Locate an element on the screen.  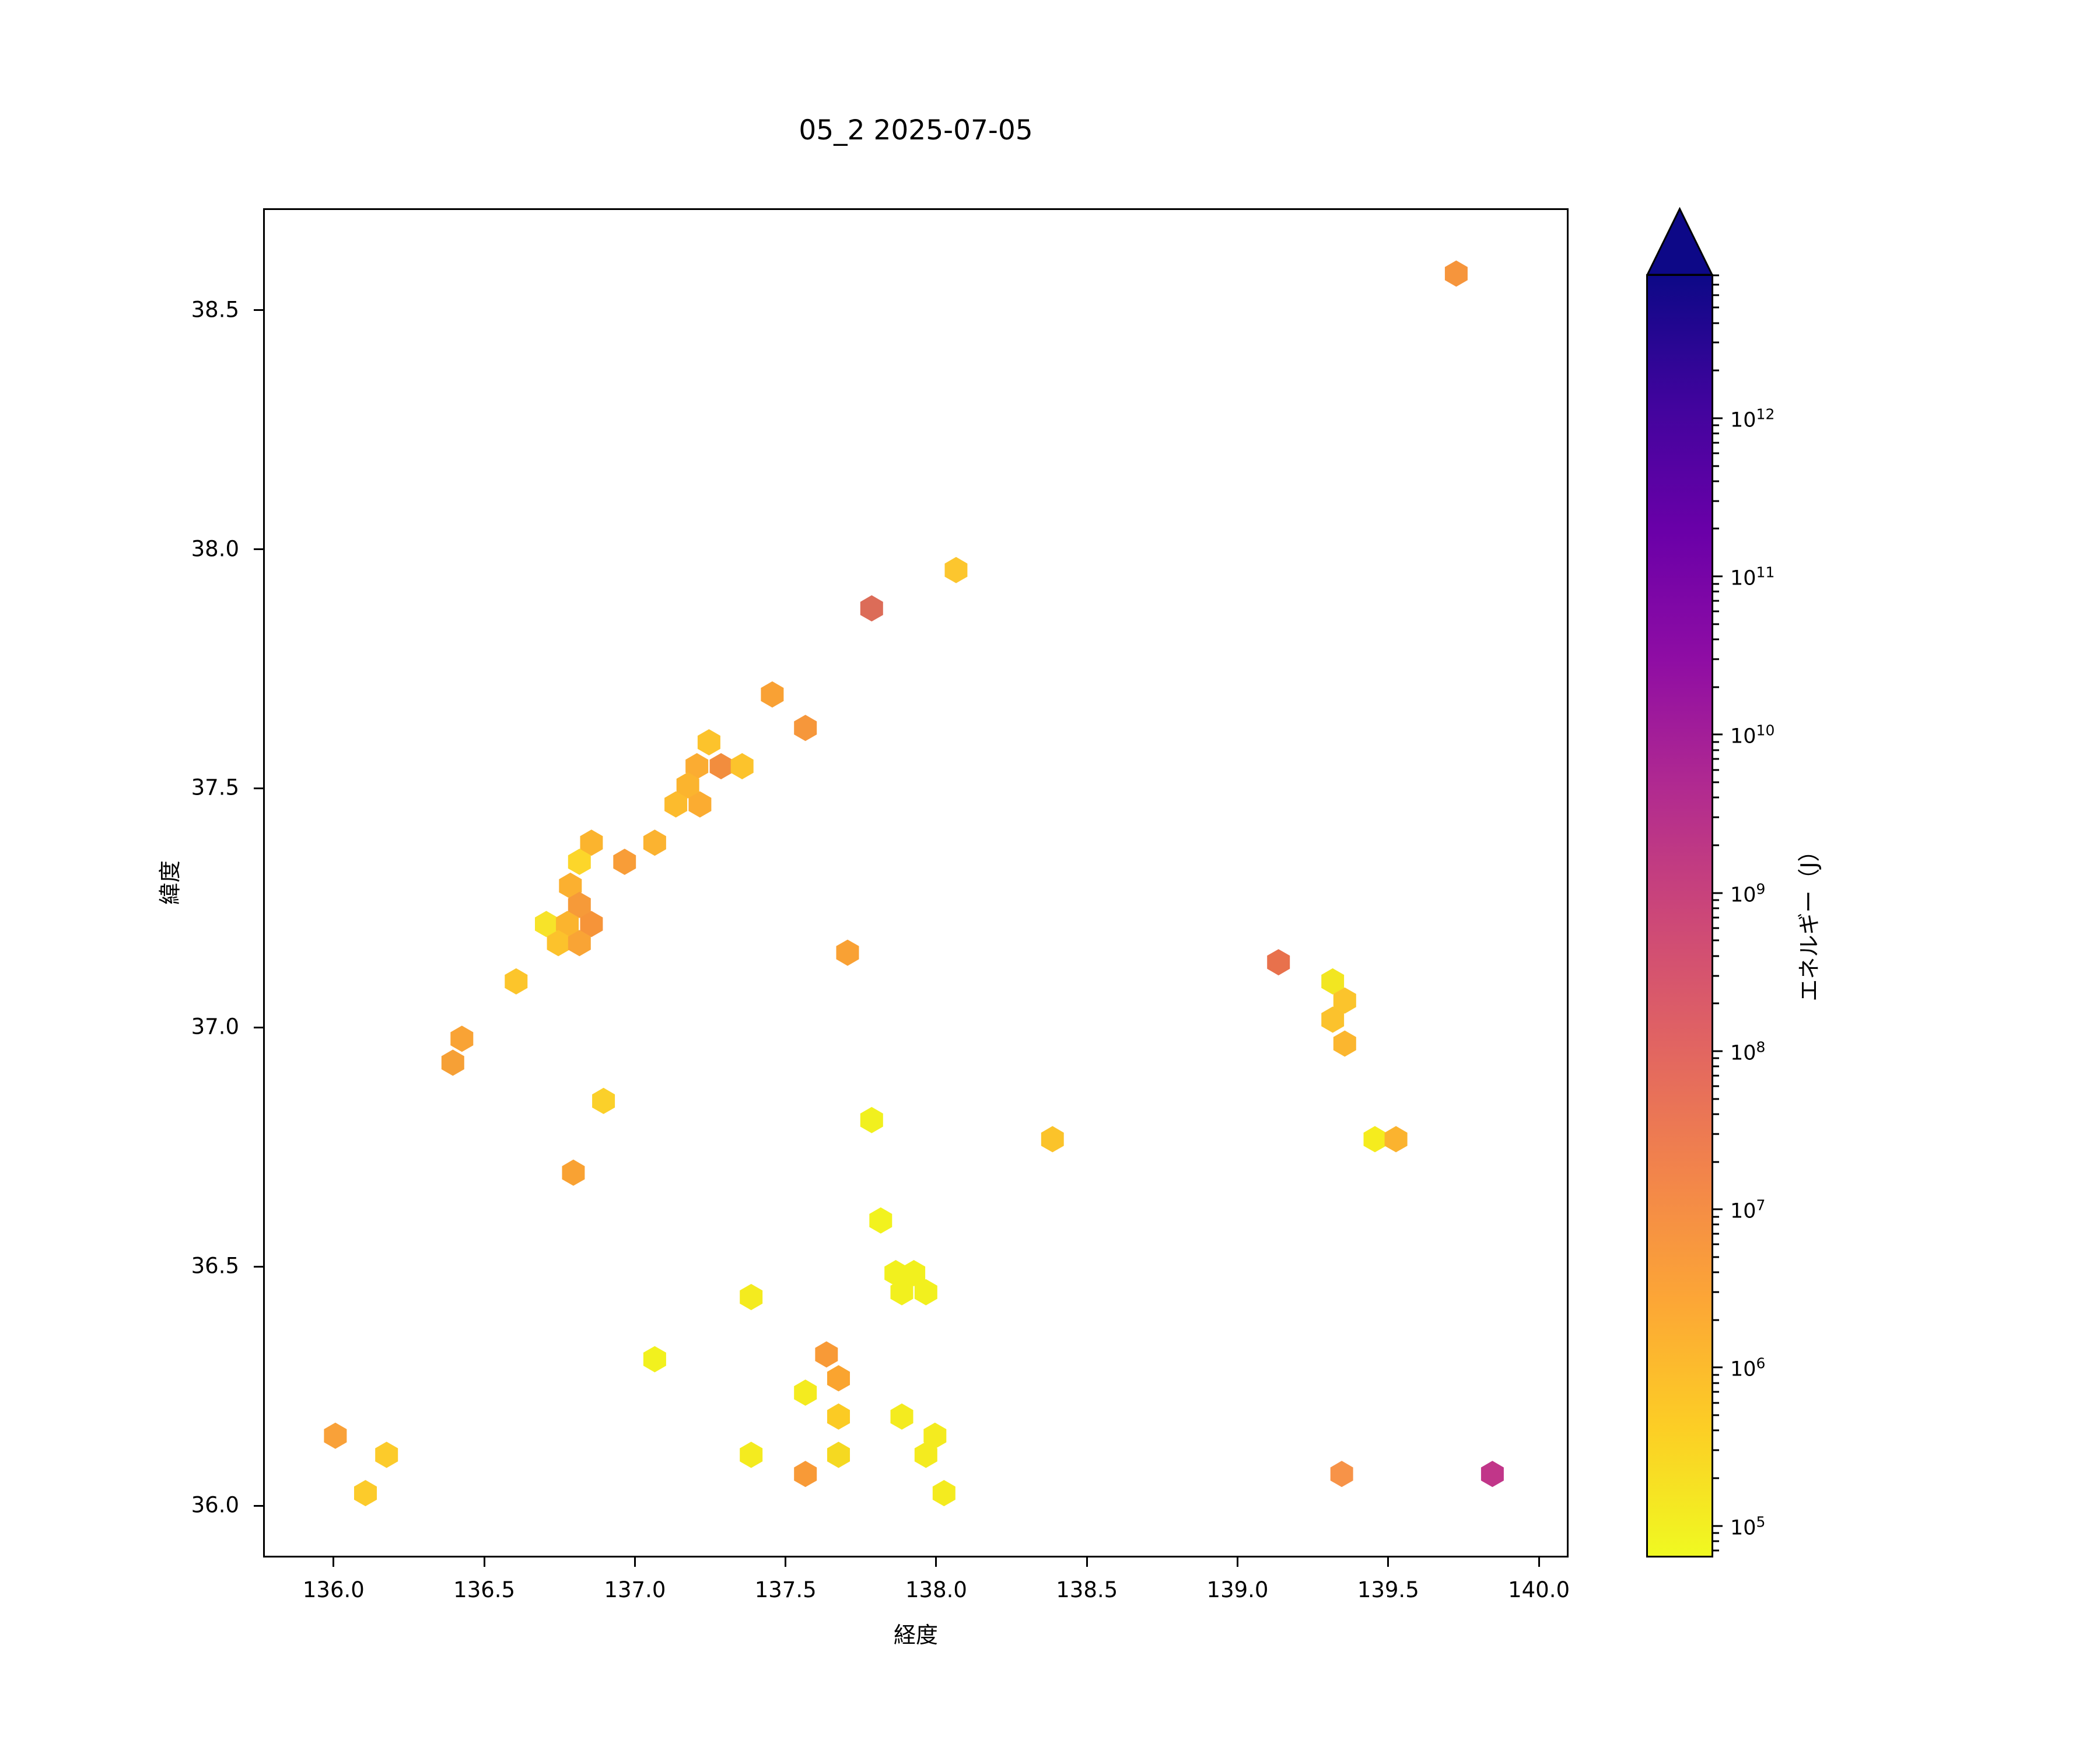
colorbar-tick-label: 10⁵ is located at coordinates (1748, 1526).